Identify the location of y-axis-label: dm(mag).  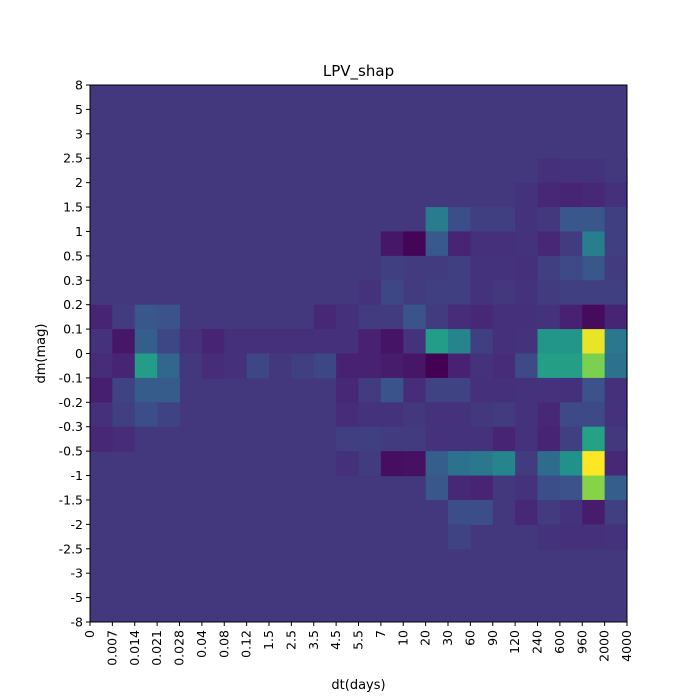
(41, 354).